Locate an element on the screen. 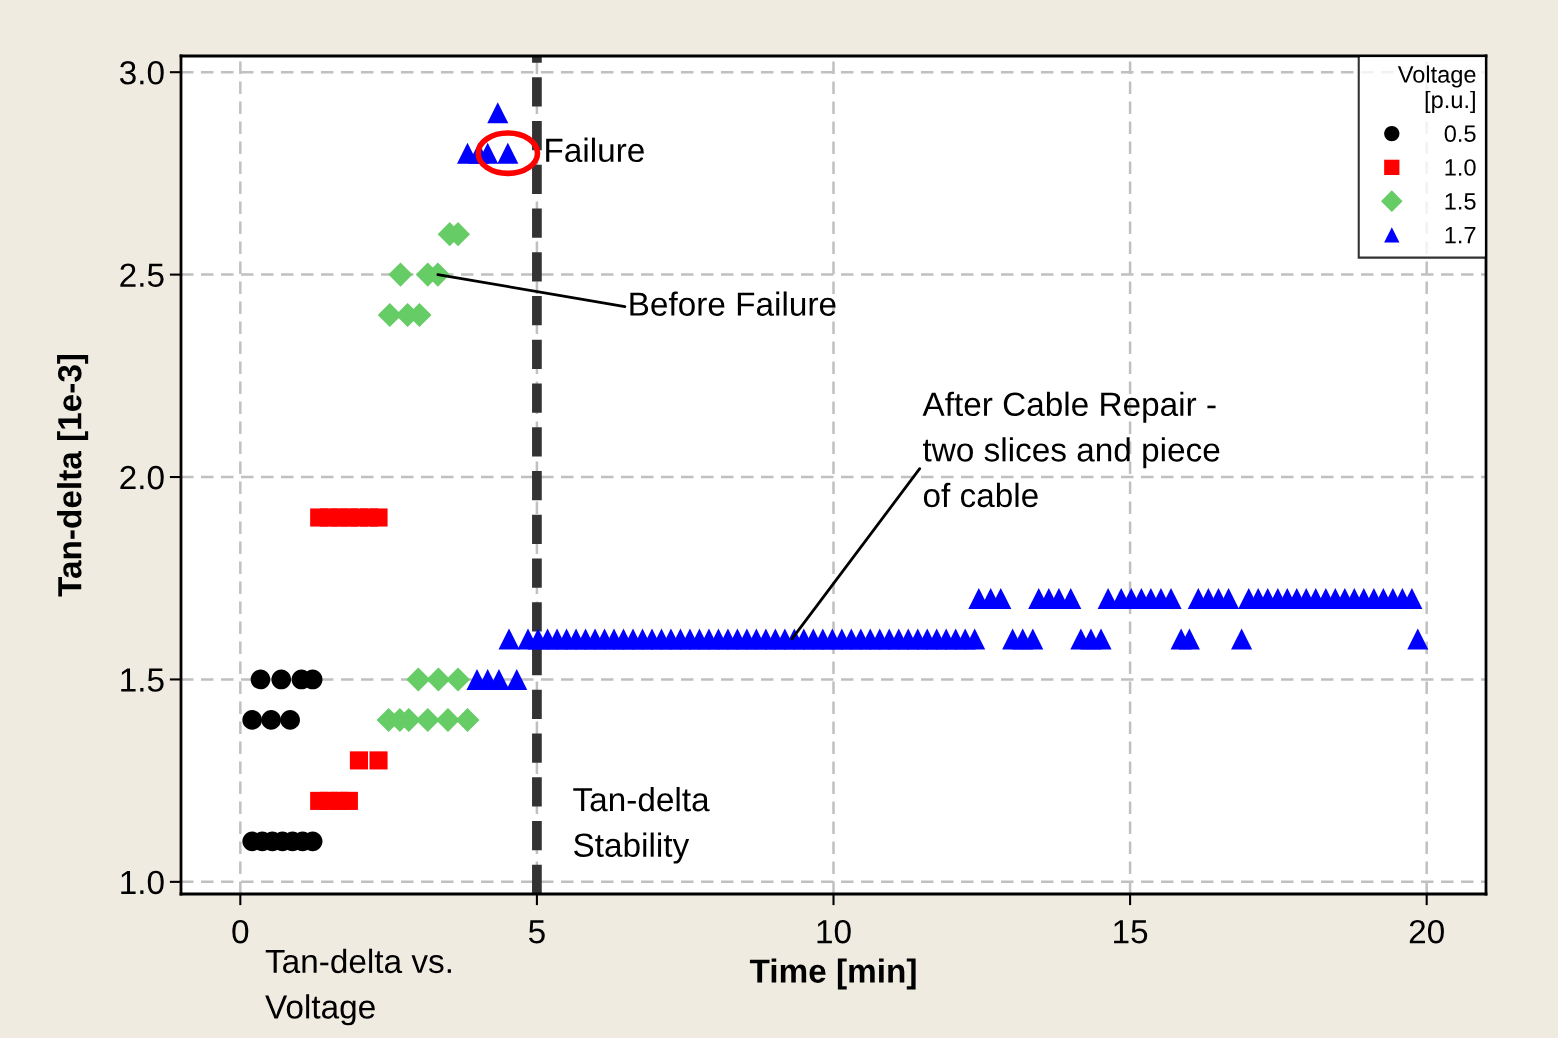 This screenshot has height=1038, width=1558. annotation: Before Failure is located at coordinates (733, 303).